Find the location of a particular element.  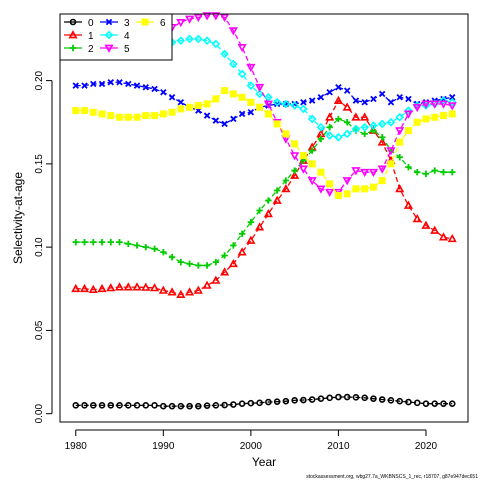

legend-item-5: 5 is located at coordinates (115, 49).